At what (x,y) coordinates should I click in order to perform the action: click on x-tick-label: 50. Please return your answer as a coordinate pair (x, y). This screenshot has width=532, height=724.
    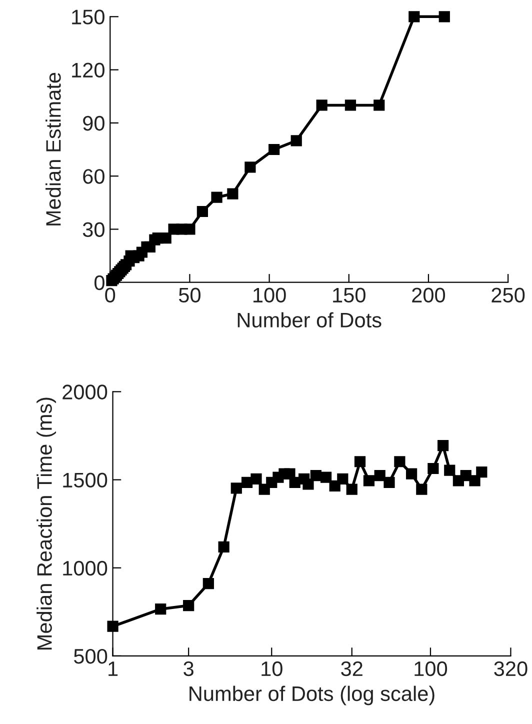
    Looking at the image, I should click on (189, 295).